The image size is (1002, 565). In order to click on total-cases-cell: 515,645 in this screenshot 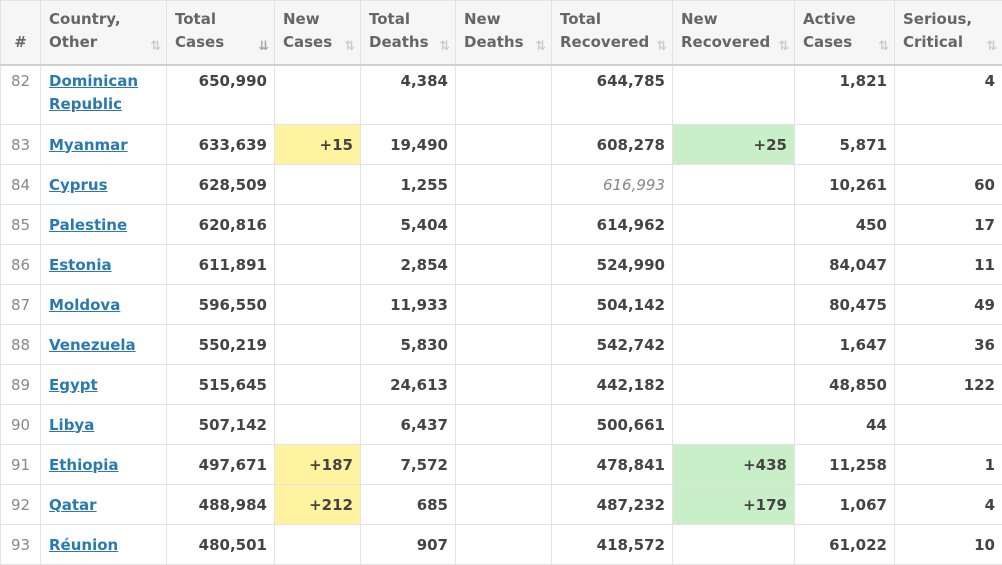, I will do `click(221, 385)`.